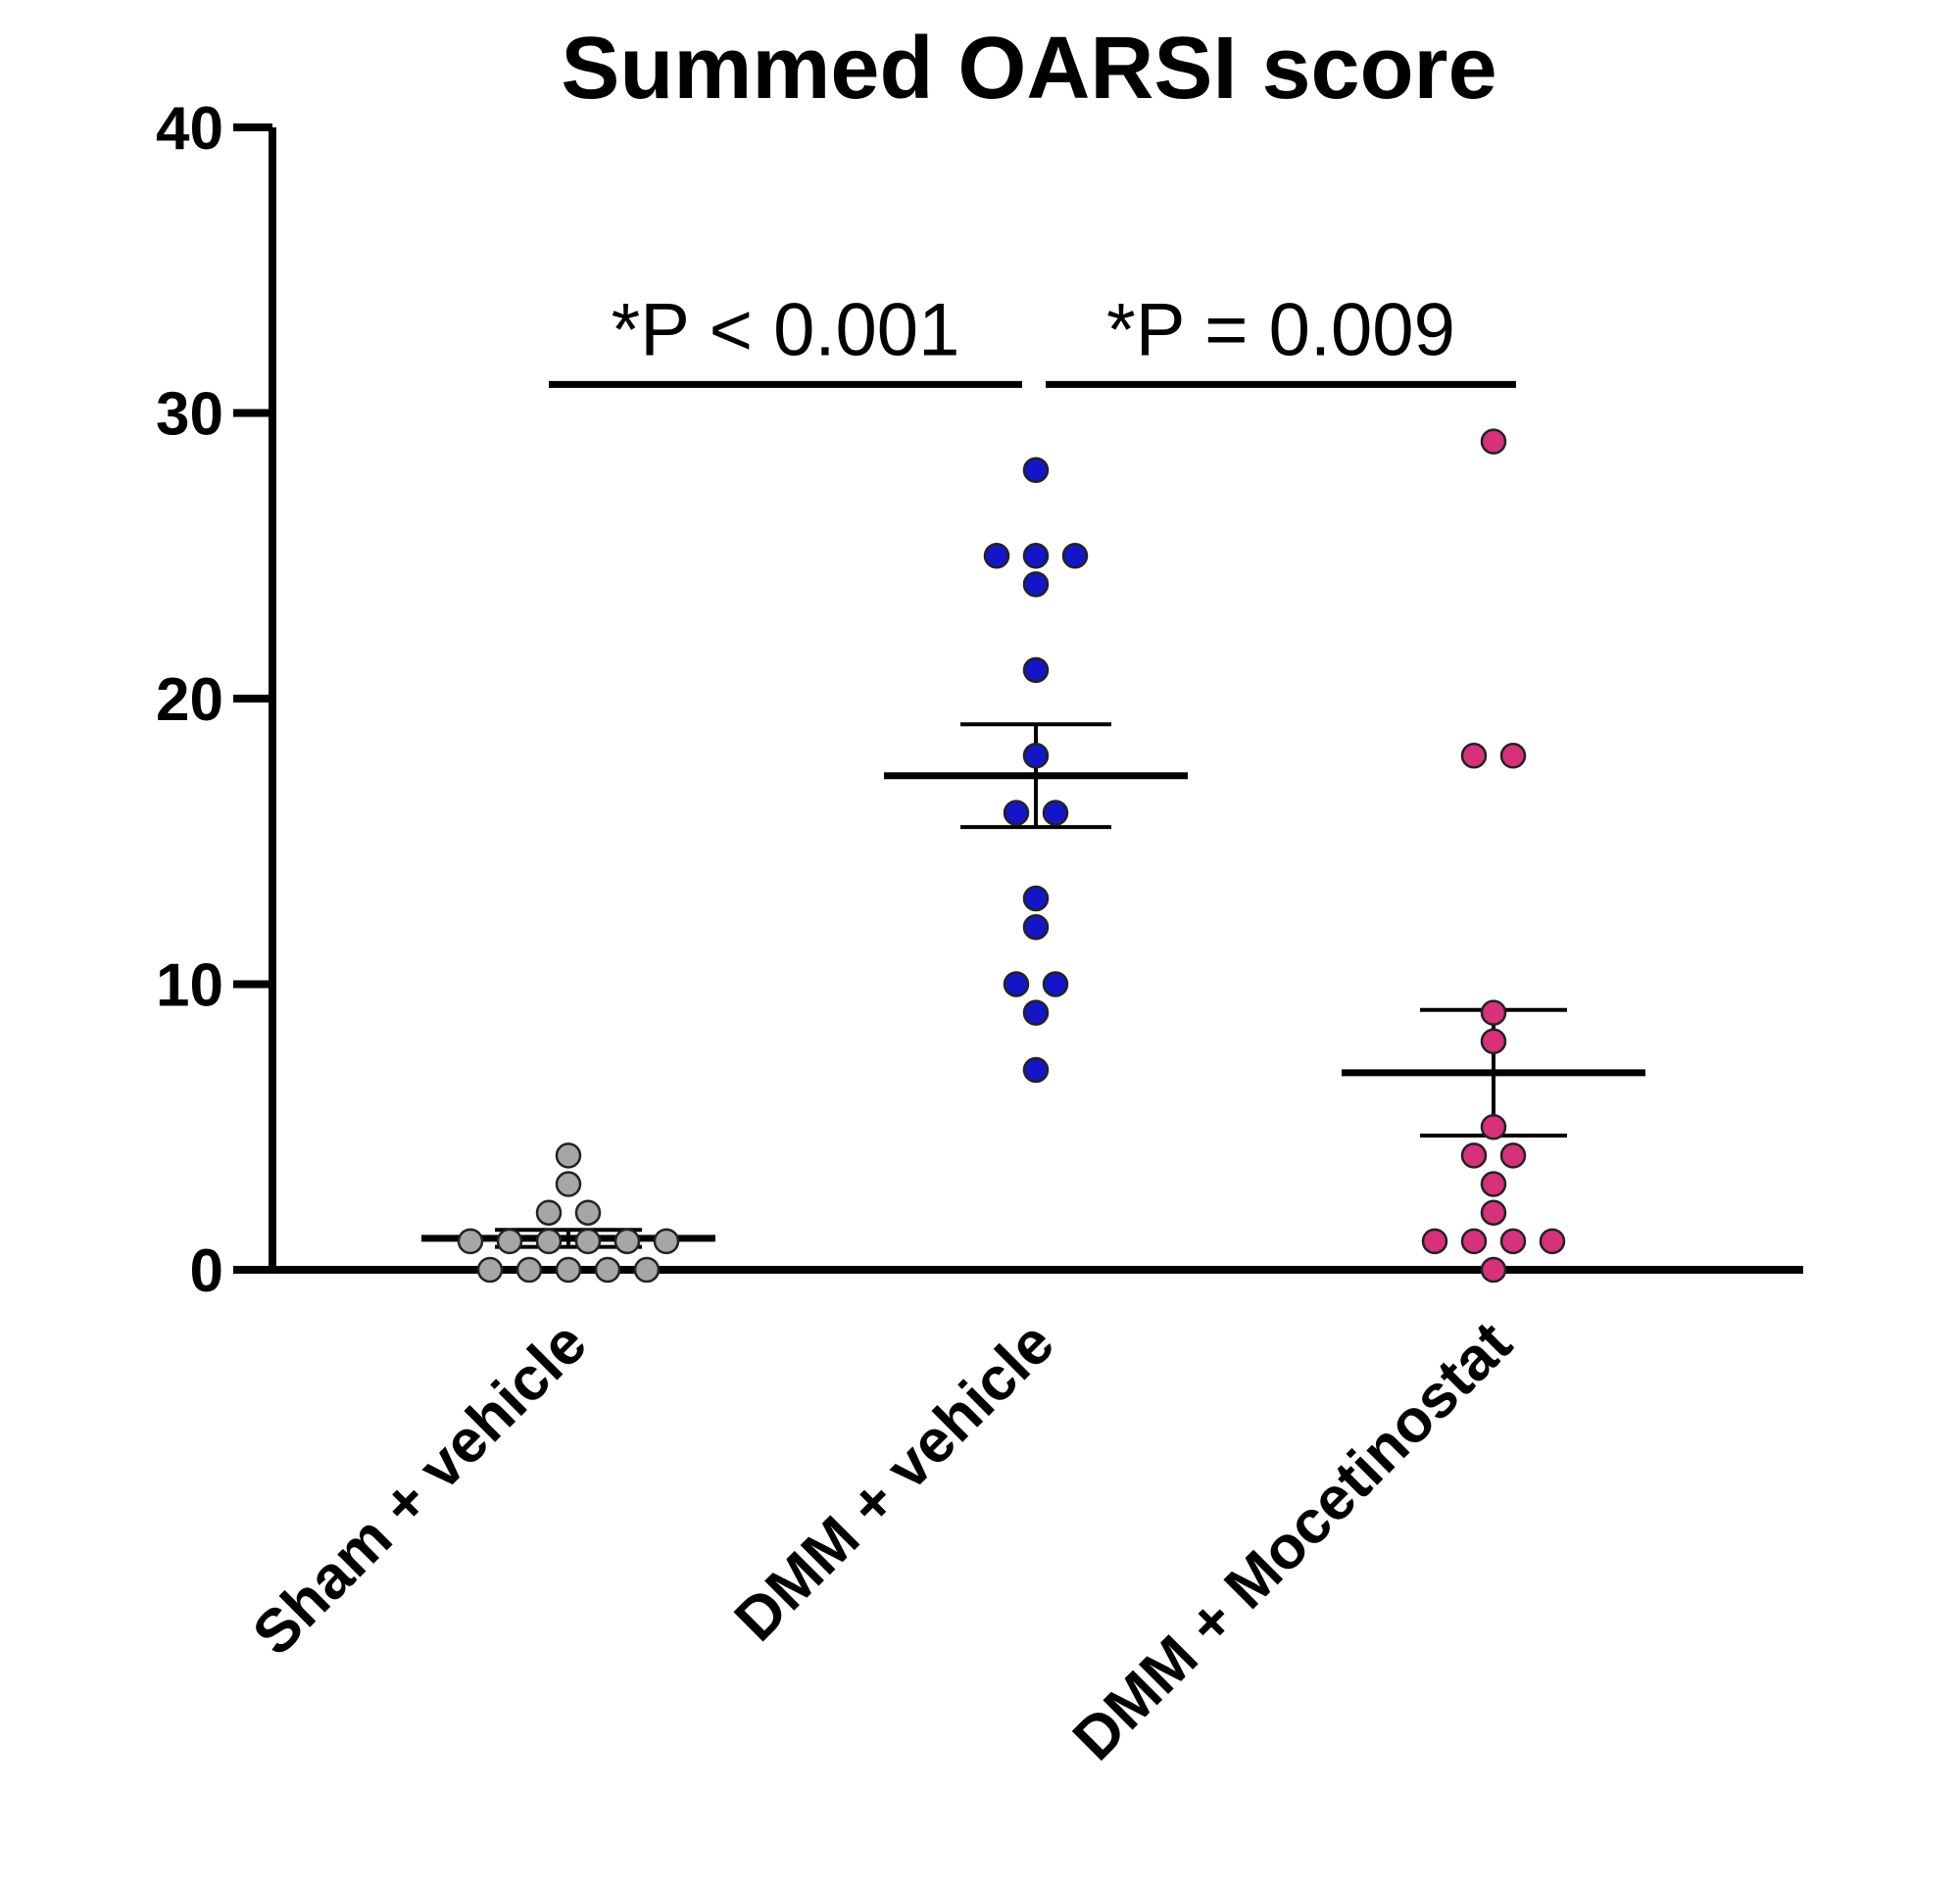  I want to click on x-category-label: DMM + vehicle, so click(894, 1481).